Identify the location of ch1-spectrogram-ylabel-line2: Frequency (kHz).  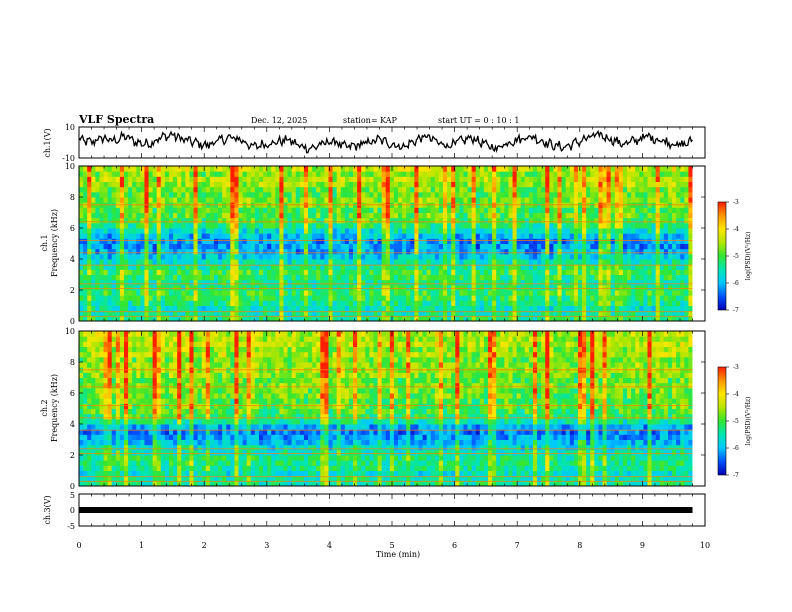
(54, 243).